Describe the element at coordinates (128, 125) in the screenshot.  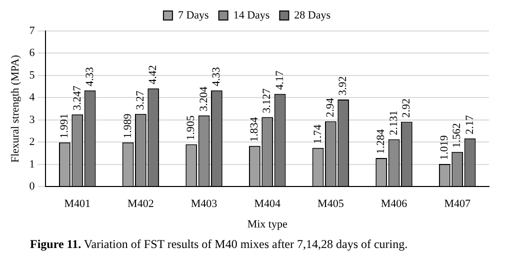
I see `data-label: 1.989` at that location.